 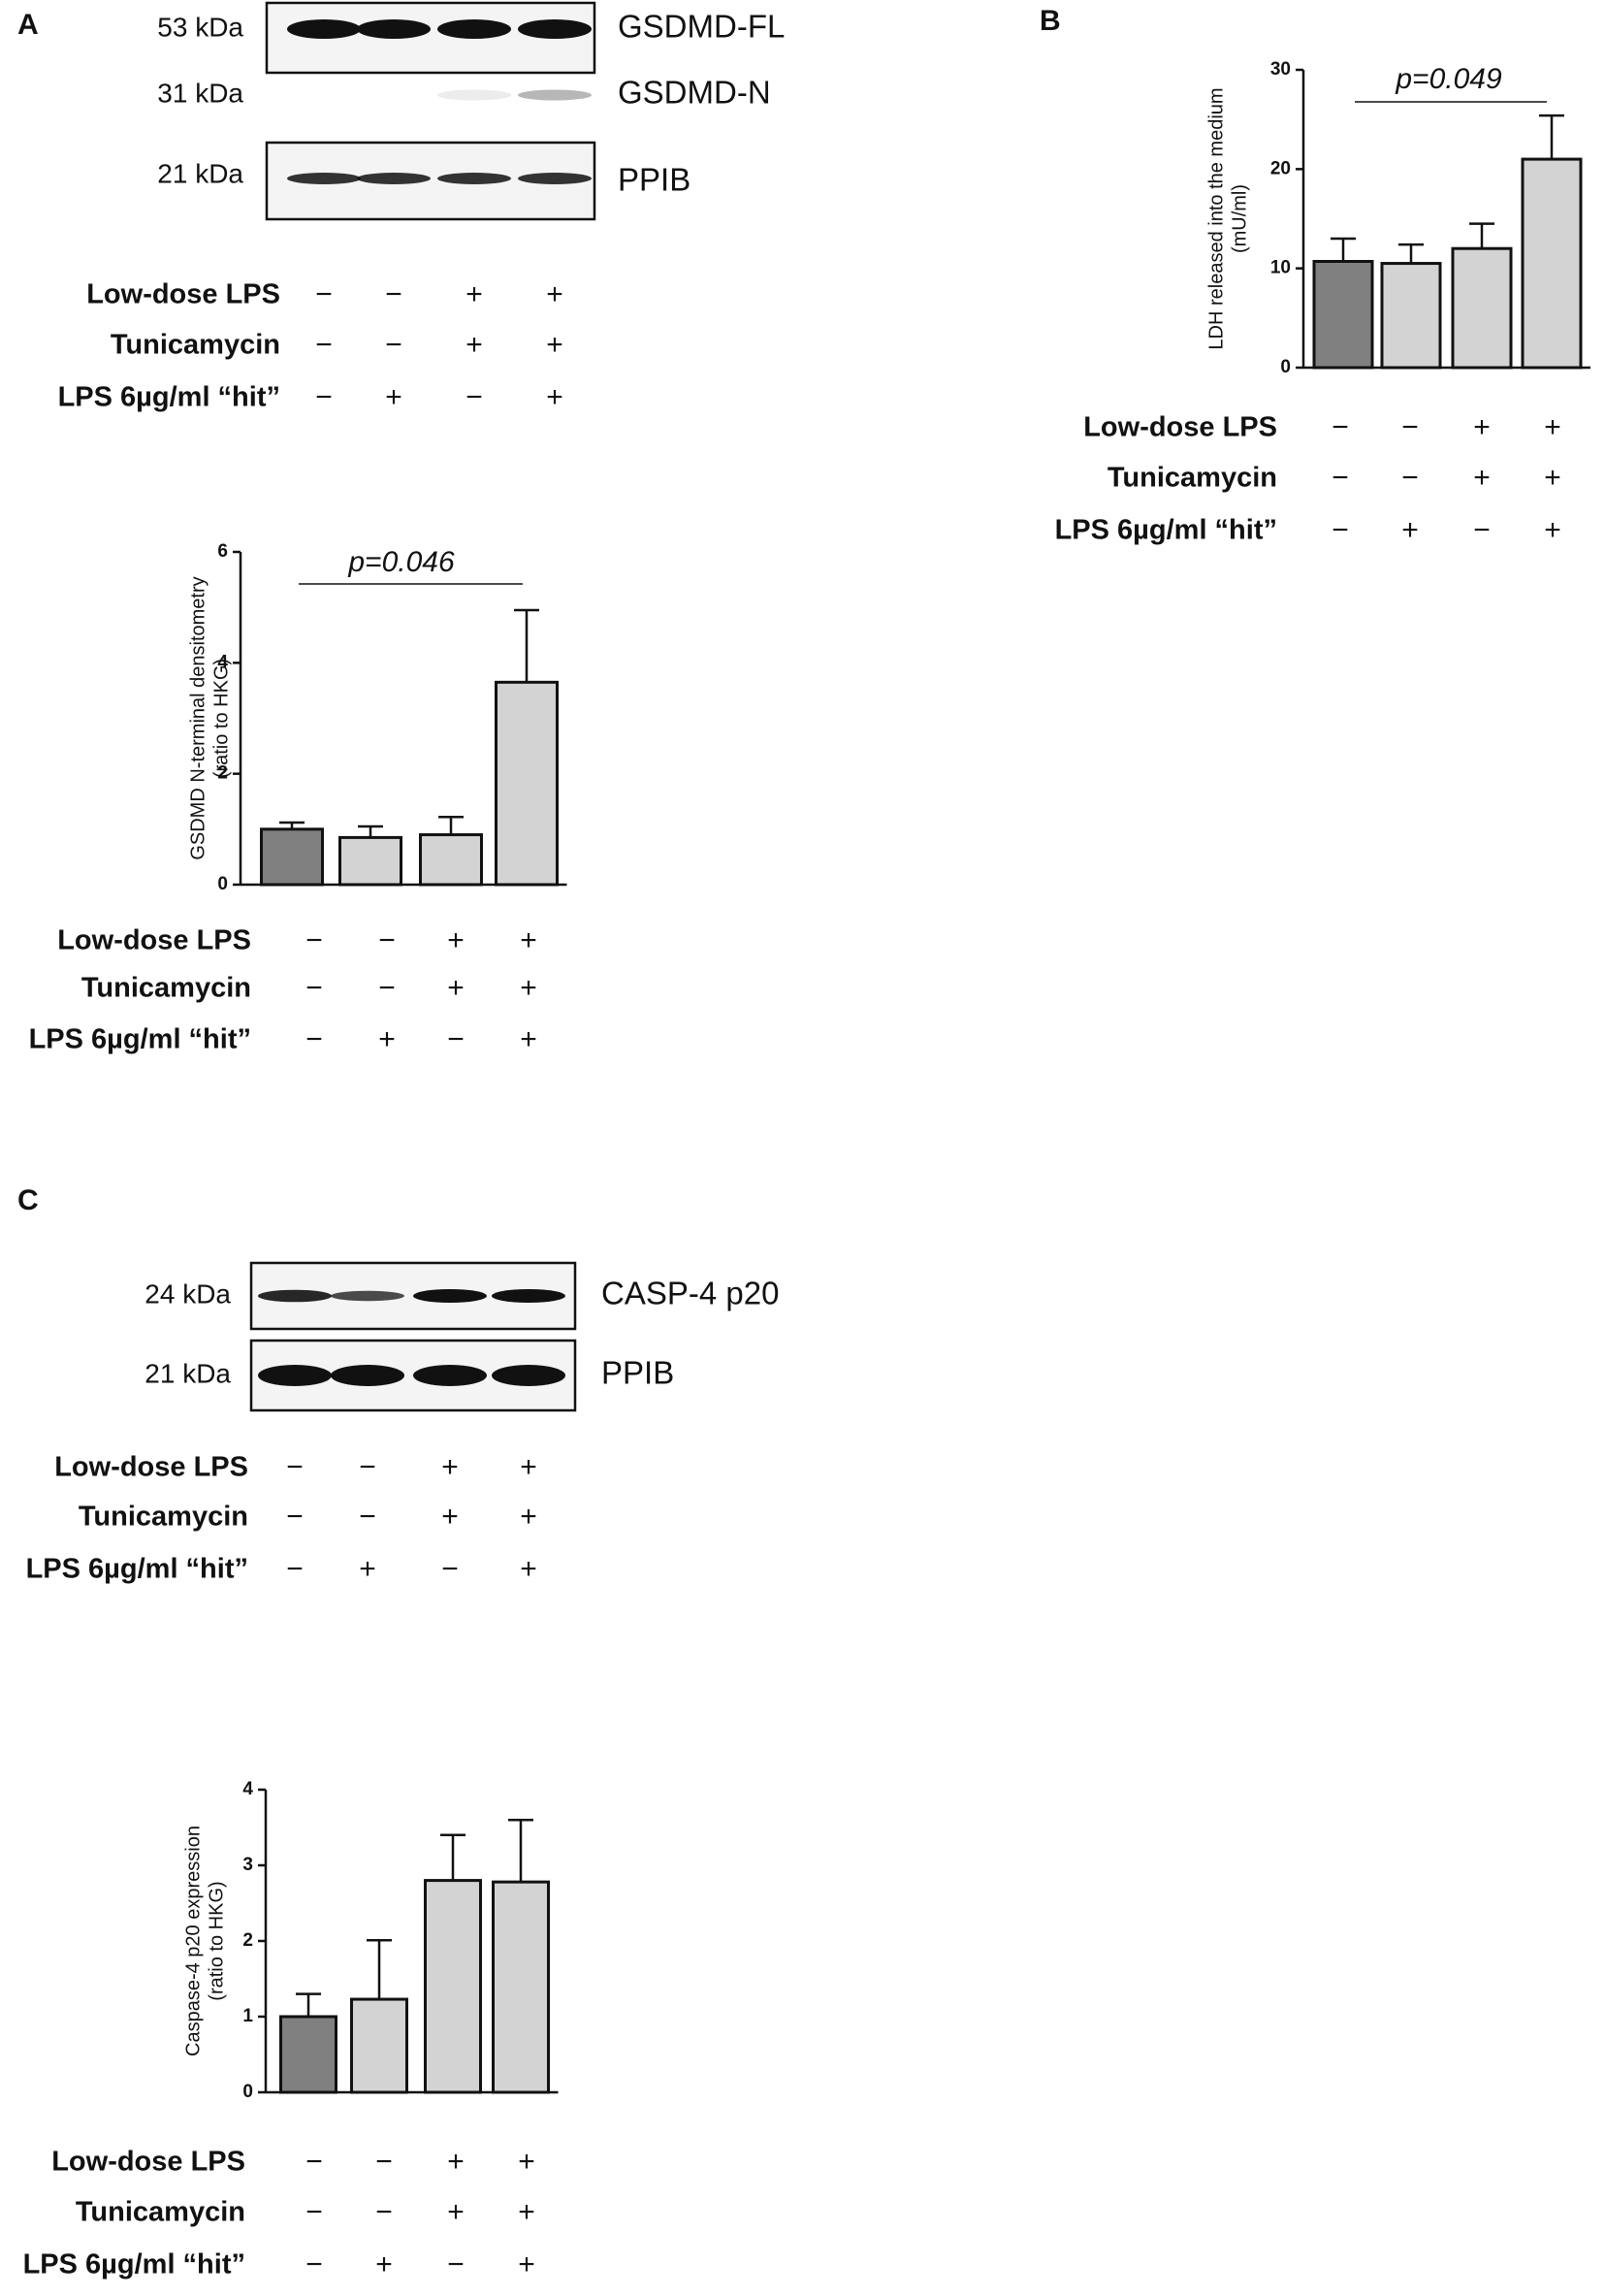 What do you see at coordinates (690, 1294) in the screenshot?
I see `band-name: CASP-4 p20` at bounding box center [690, 1294].